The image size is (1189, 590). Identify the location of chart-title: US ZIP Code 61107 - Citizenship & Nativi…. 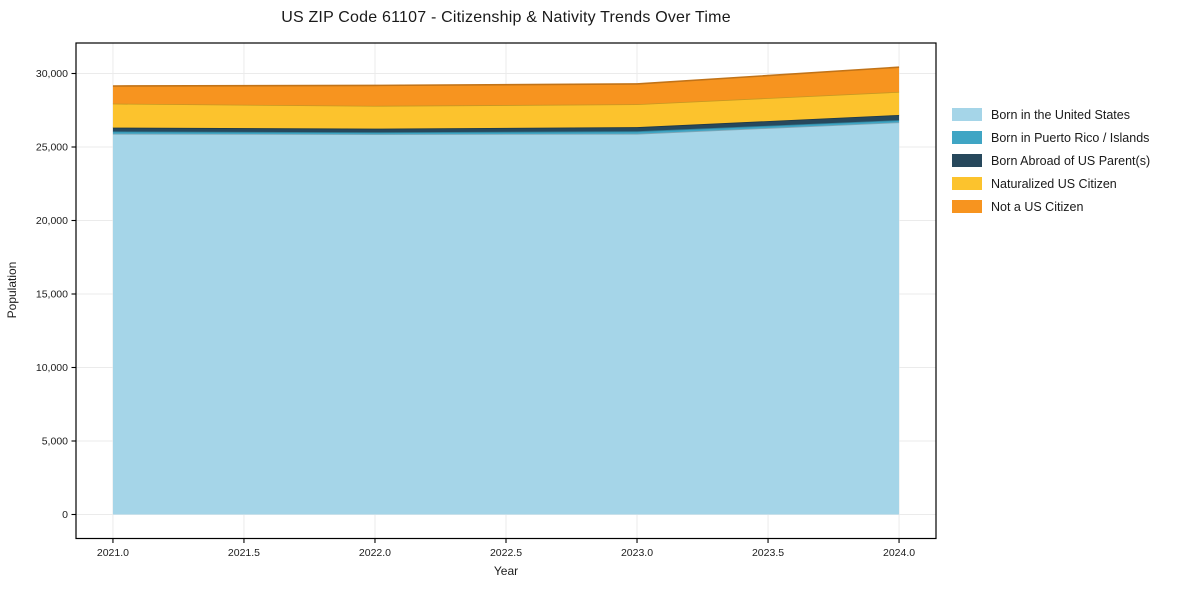
(506, 17).